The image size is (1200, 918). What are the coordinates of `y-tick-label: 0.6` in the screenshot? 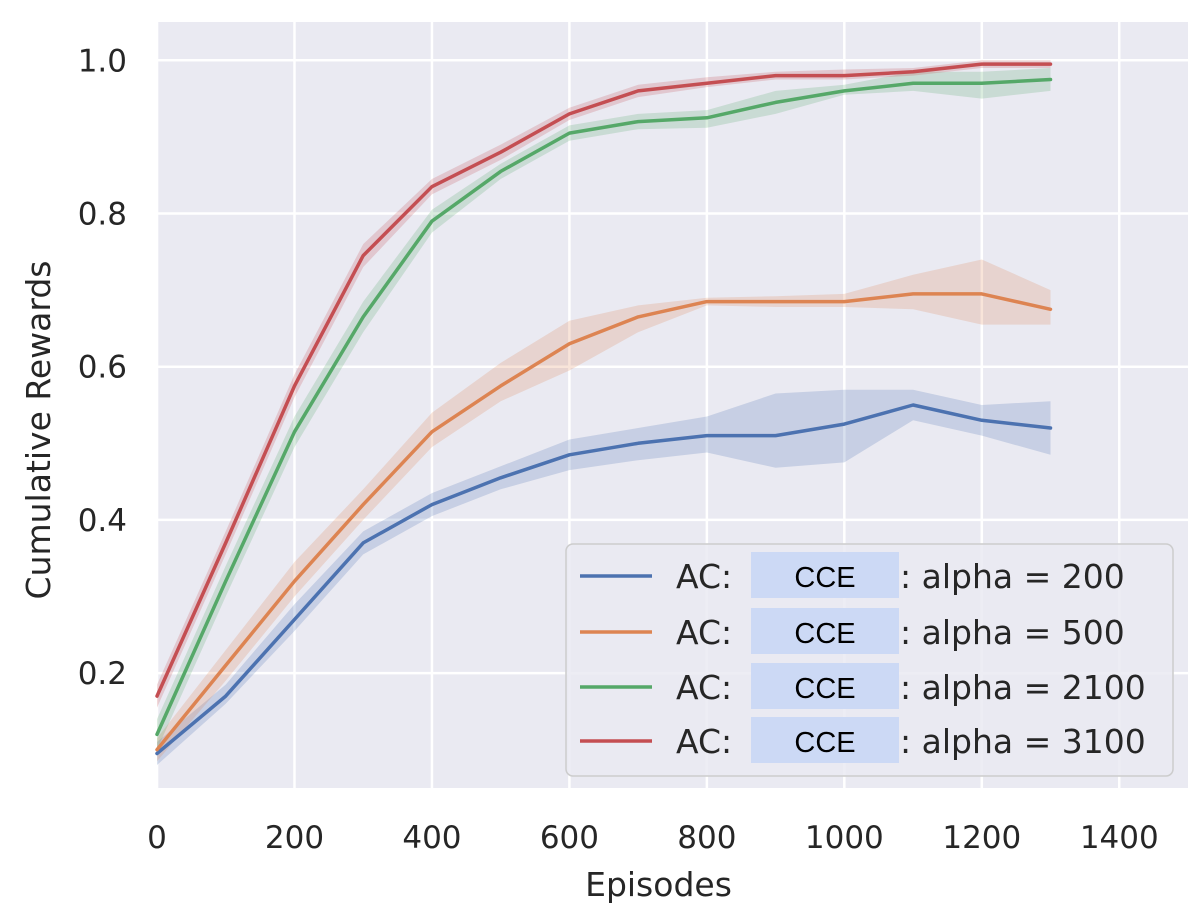 It's located at (102, 368).